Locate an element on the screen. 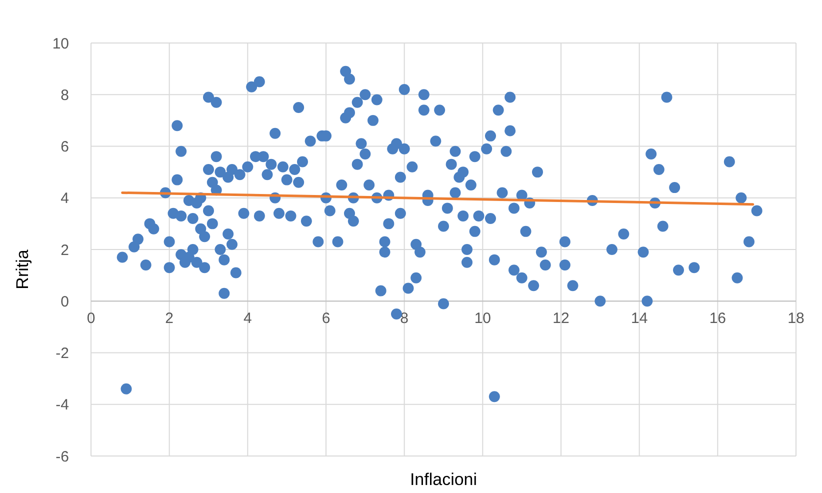 The image size is (822, 493). x-tick-label: 2 is located at coordinates (169, 319).